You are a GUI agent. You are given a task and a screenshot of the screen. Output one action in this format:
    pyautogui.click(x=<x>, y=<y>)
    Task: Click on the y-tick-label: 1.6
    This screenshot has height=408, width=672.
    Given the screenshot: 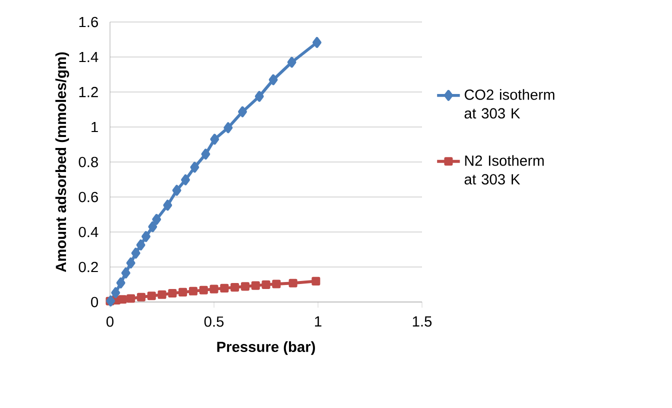 What is the action you would take?
    pyautogui.click(x=88, y=22)
    